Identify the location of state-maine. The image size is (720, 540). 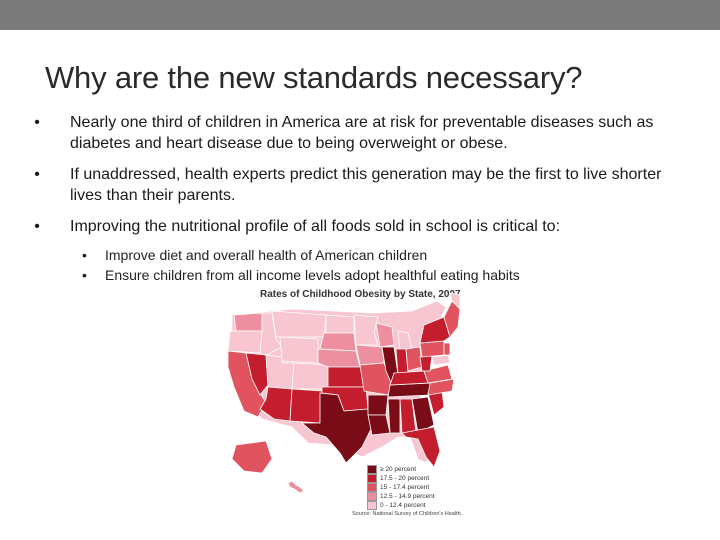
(455, 301).